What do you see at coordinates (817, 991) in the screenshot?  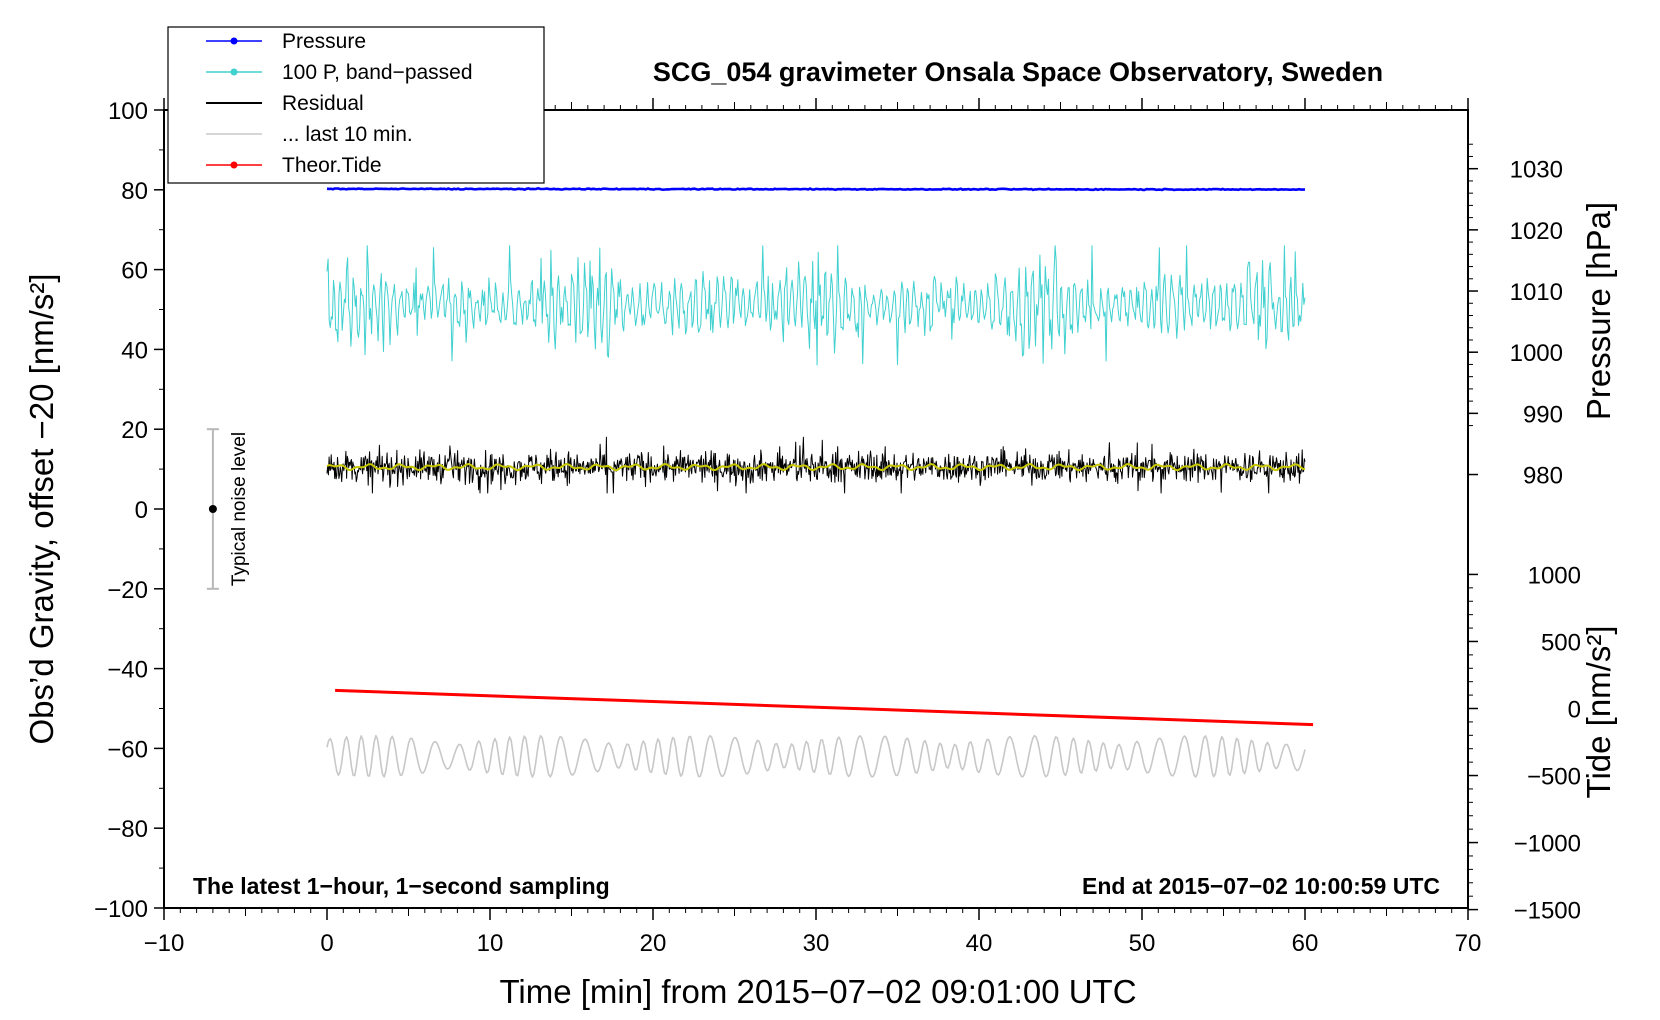 I see `x-axis-label: Time [min] from 2015−07−02 09:01:00 UTC` at bounding box center [817, 991].